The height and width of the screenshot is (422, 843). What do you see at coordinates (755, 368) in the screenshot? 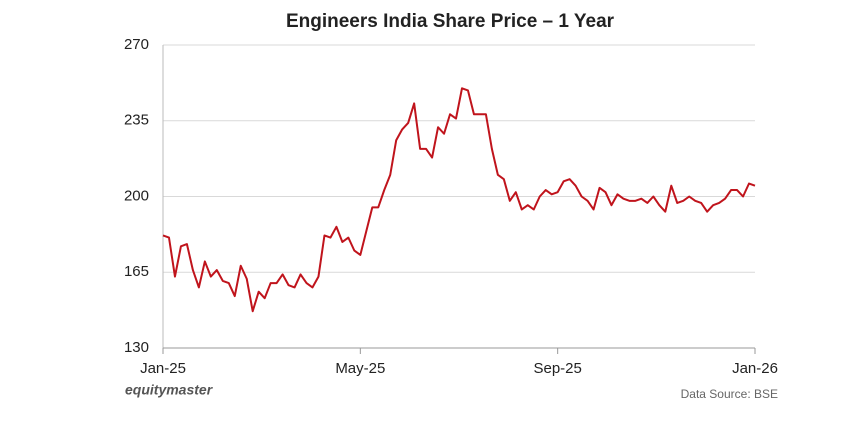
I see `x-tick-label: Jan-26` at bounding box center [755, 368].